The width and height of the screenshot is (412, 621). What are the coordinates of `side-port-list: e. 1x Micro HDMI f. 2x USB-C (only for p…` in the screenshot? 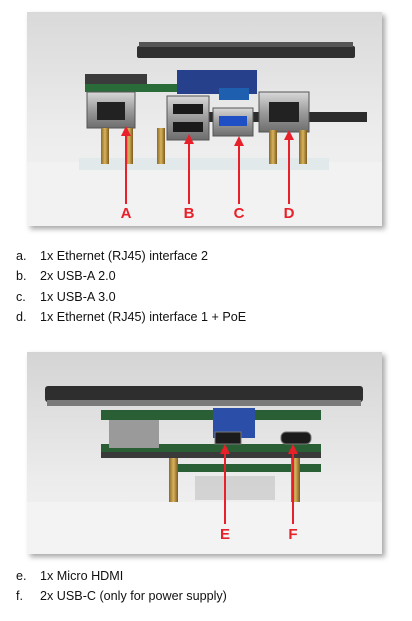 It's located at (121, 586).